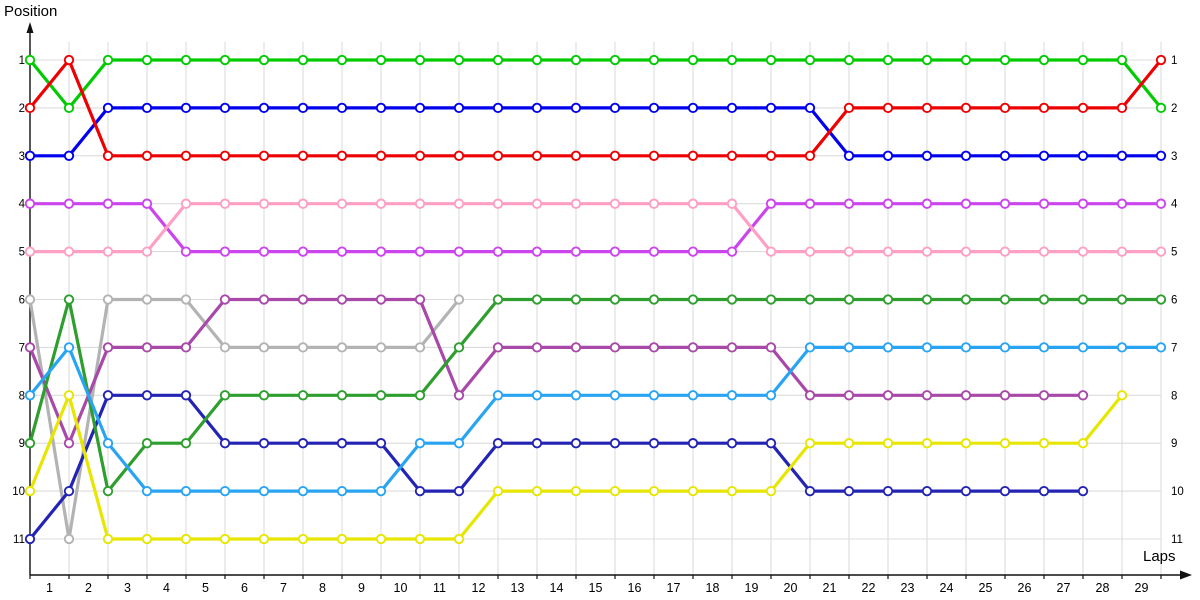 This screenshot has width=1200, height=600. I want to click on y-tick-label-right: 2, so click(1174, 109).